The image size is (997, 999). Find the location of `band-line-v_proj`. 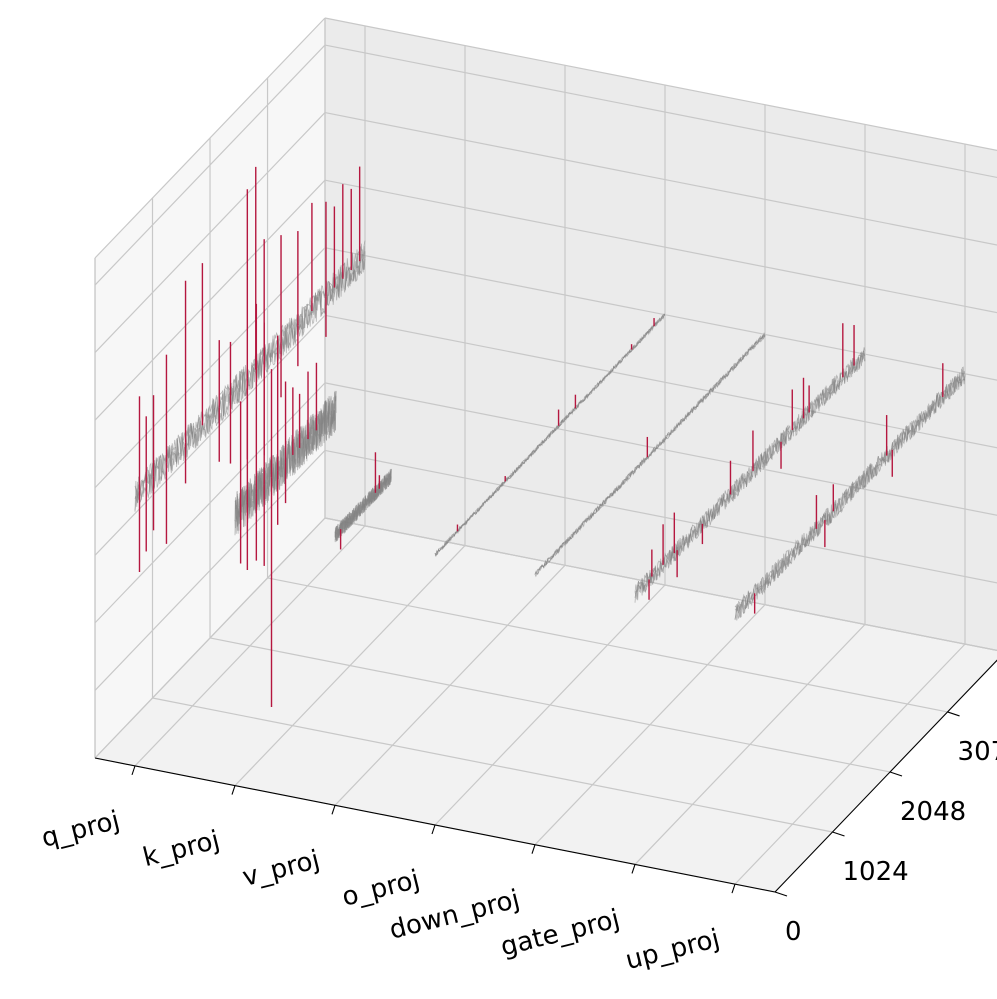

band-line-v_proj is located at coordinates (363, 506).